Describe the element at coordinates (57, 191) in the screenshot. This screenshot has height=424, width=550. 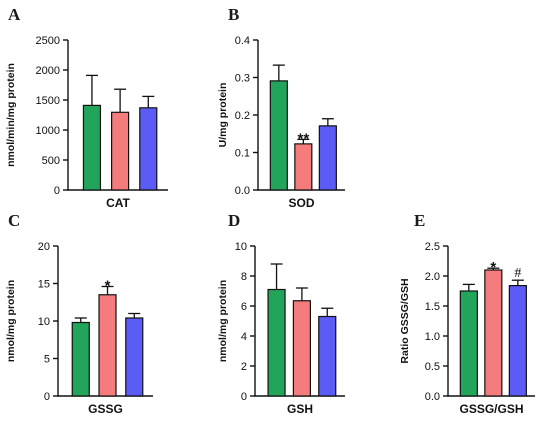
I see `panel-a-ytick-label: 0` at that location.